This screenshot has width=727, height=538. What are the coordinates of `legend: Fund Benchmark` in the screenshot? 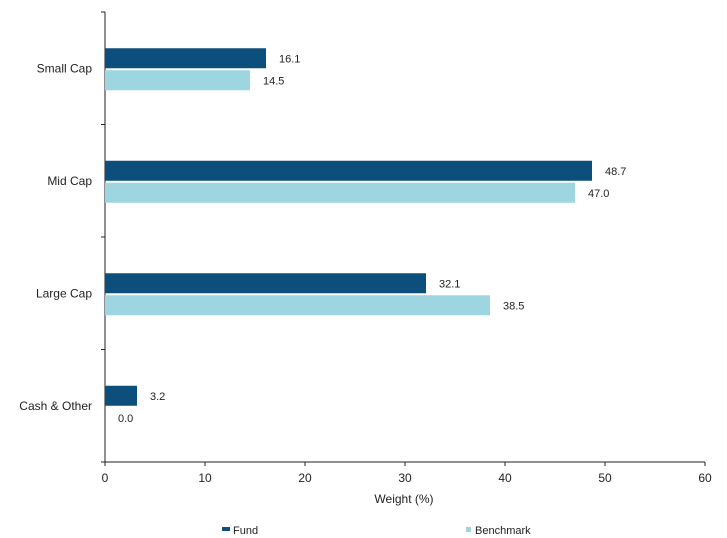 It's located at (376, 531).